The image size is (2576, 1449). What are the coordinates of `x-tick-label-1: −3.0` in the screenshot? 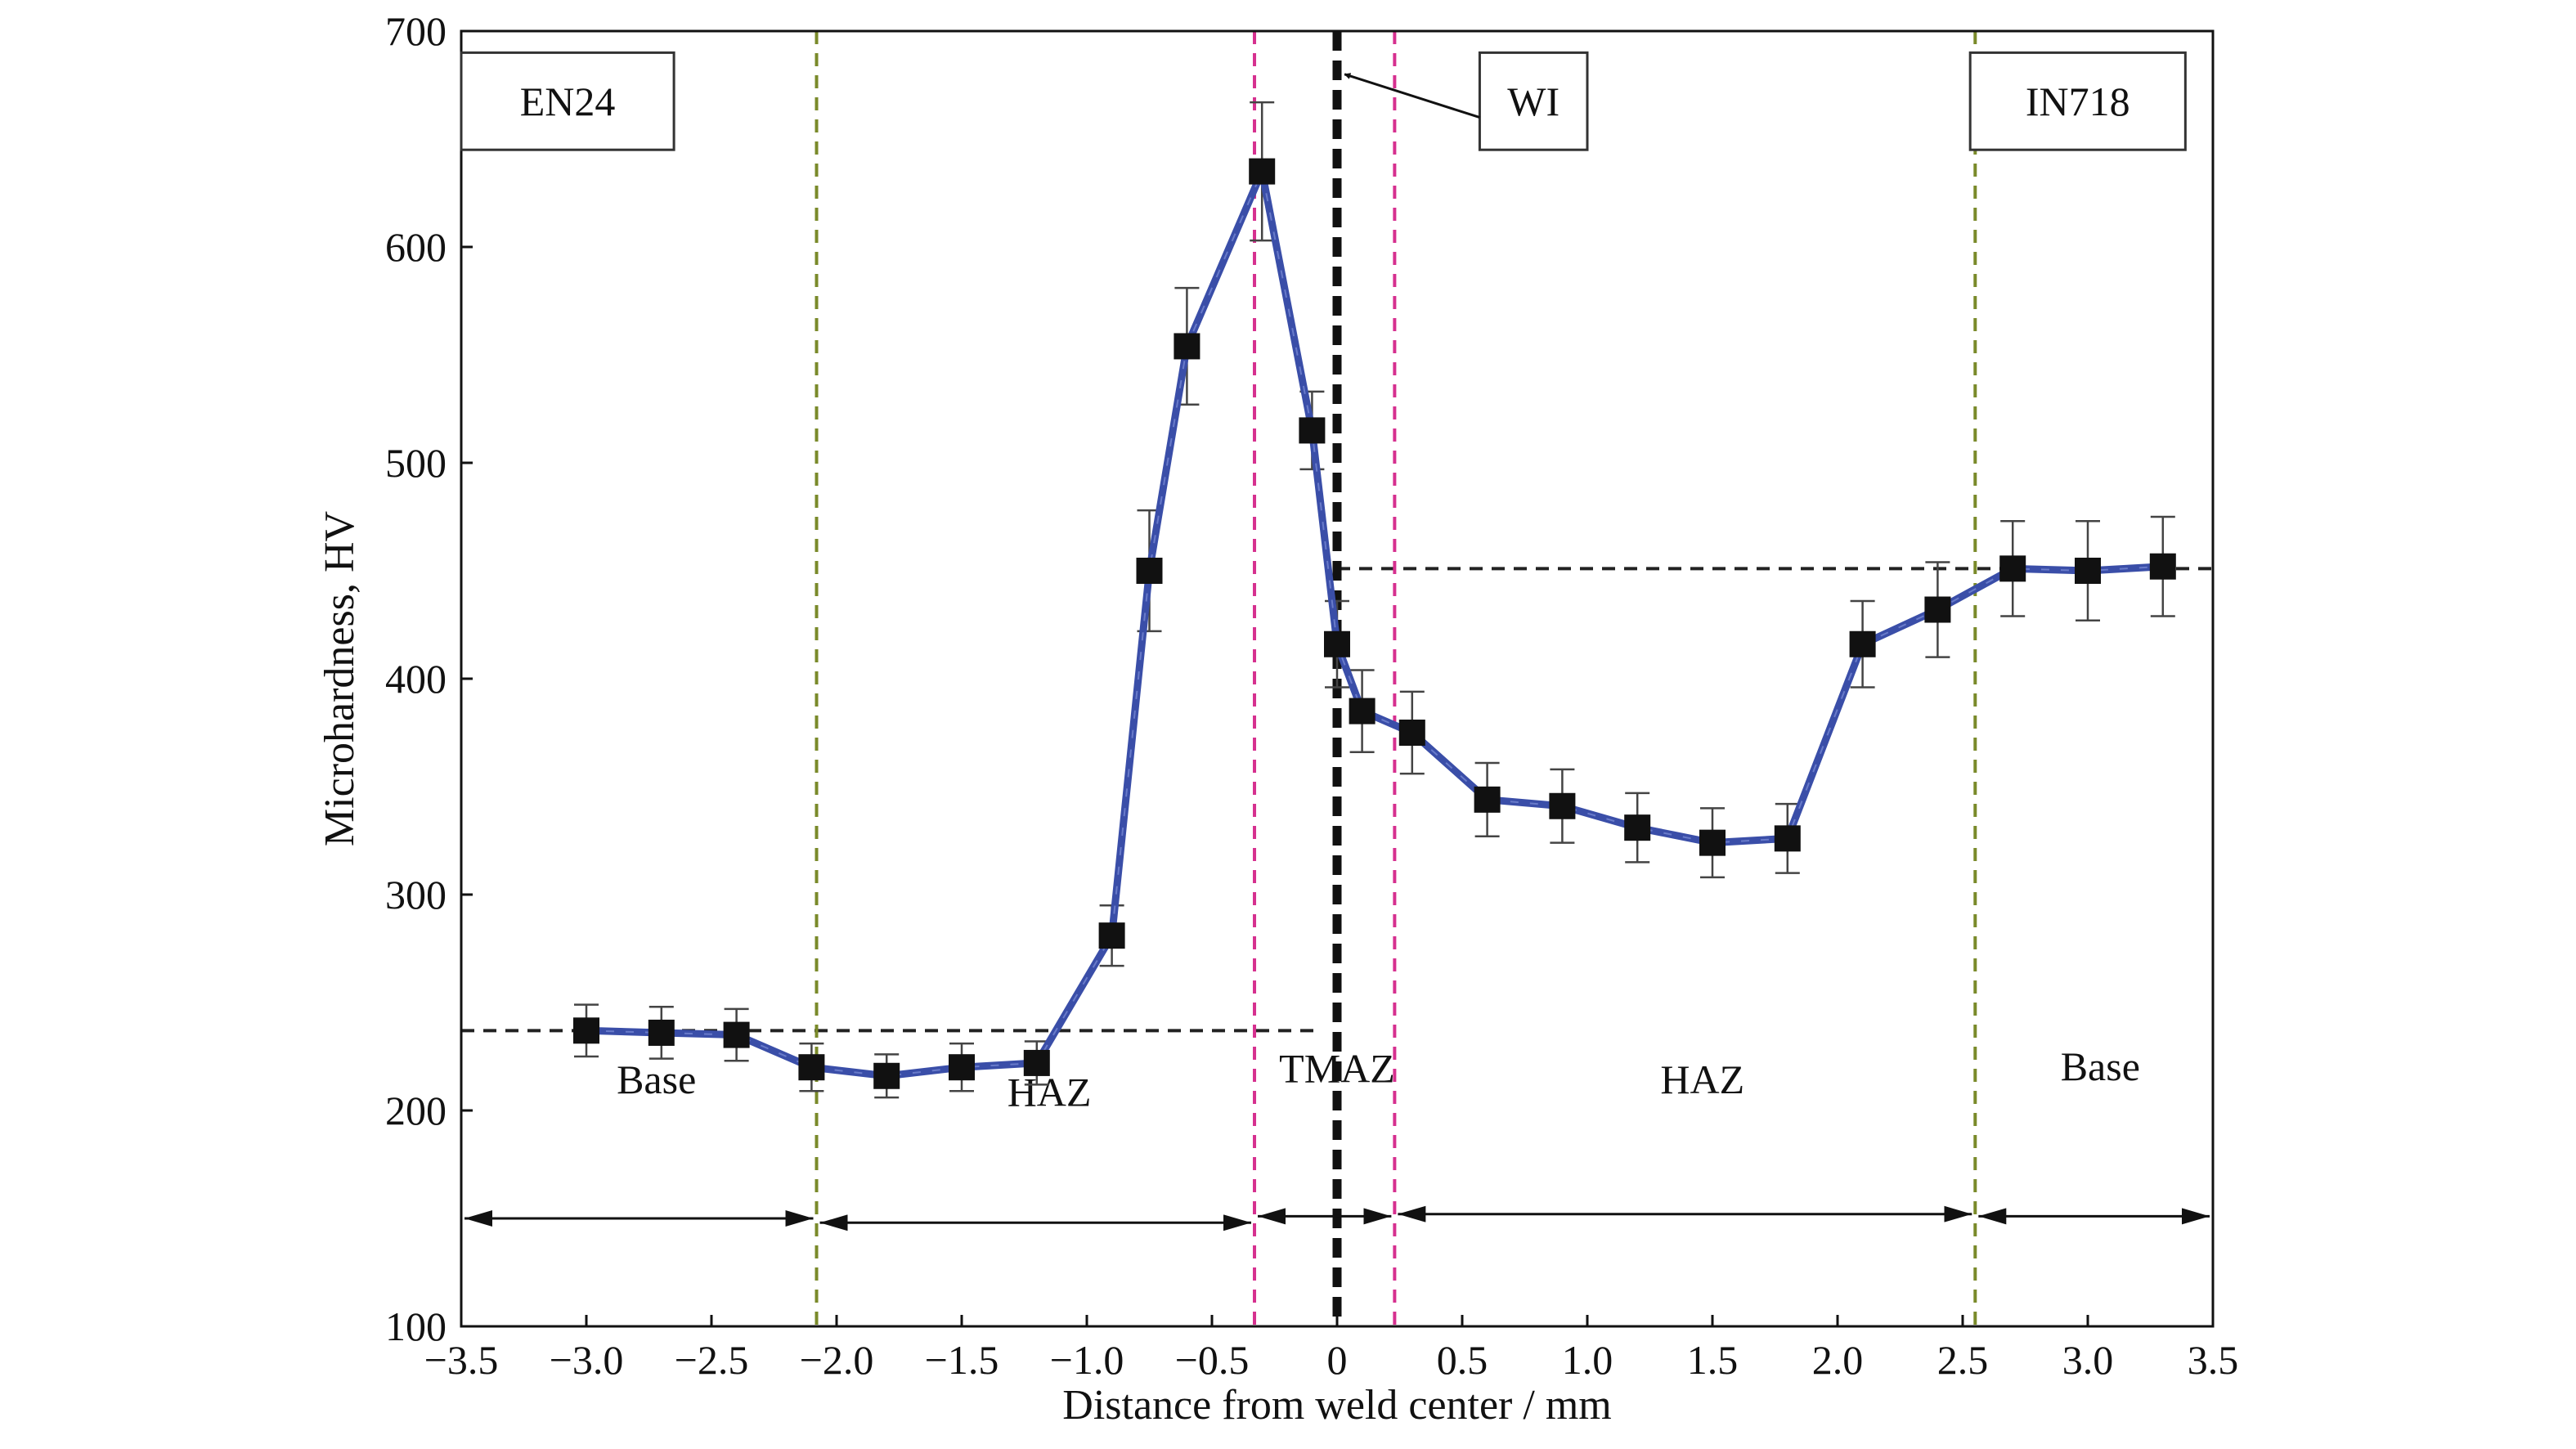 It's located at (587, 1360).